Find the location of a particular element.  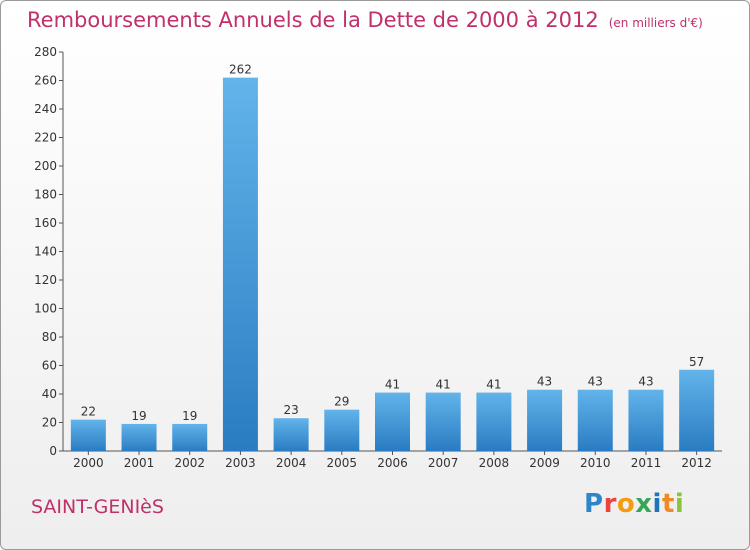

value-label-2004: 23 is located at coordinates (290, 410).